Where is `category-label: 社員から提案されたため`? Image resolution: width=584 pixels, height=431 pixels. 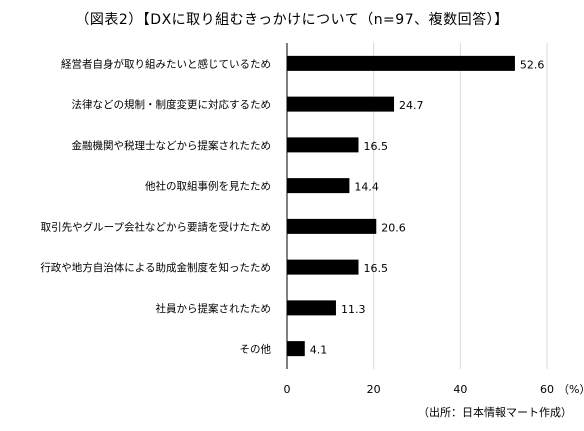
category-label: 社員から提案されたため is located at coordinates (214, 308).